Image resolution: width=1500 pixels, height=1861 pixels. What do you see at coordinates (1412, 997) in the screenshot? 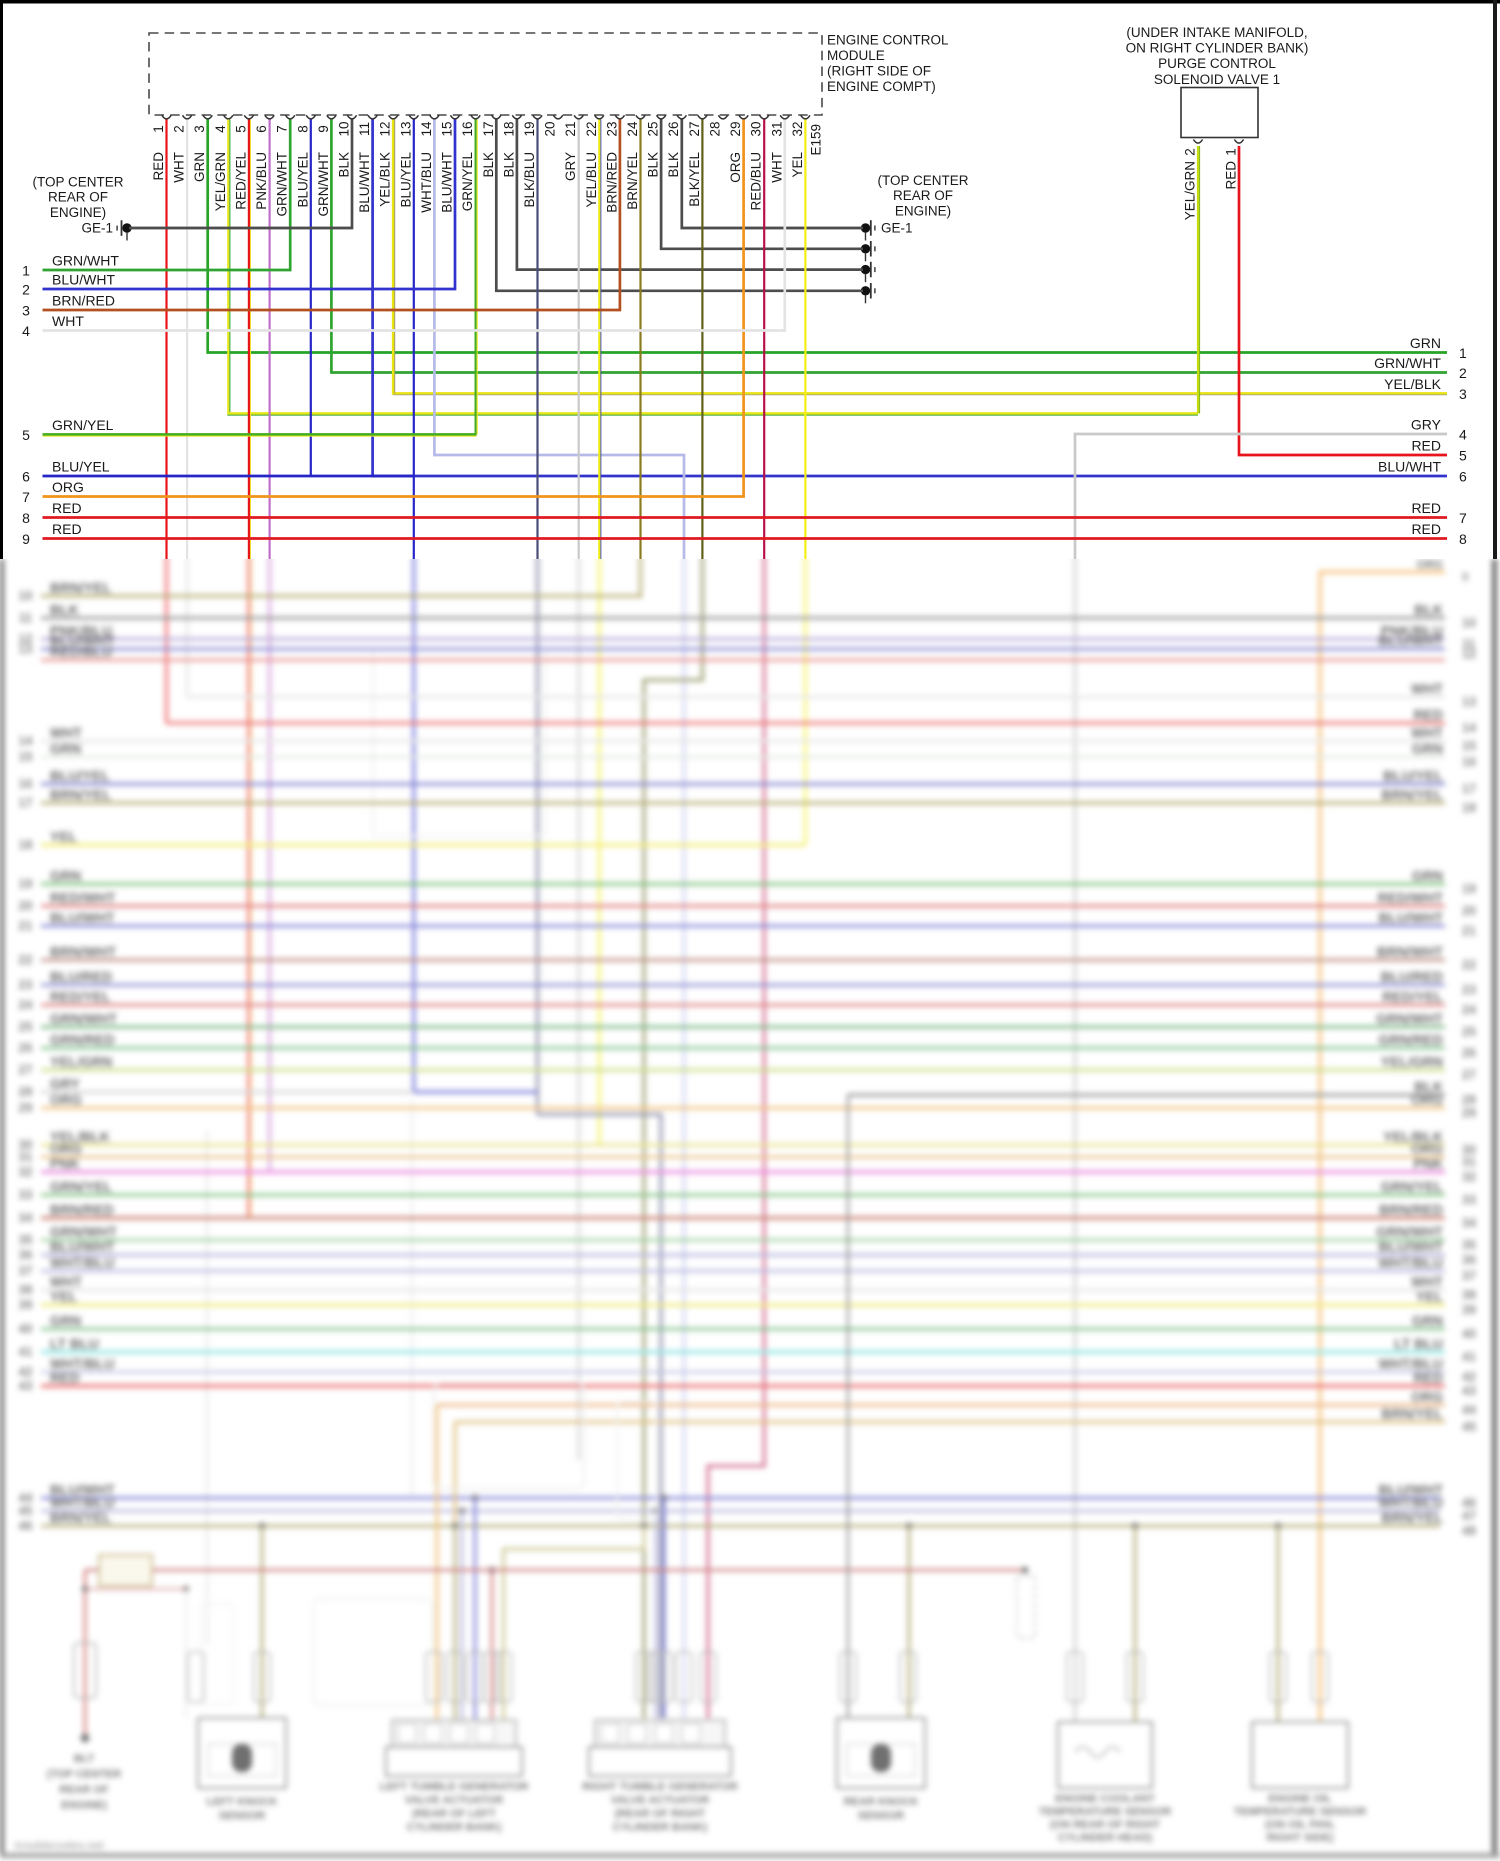
I see `svg-text: RED/YEL` at bounding box center [1412, 997].